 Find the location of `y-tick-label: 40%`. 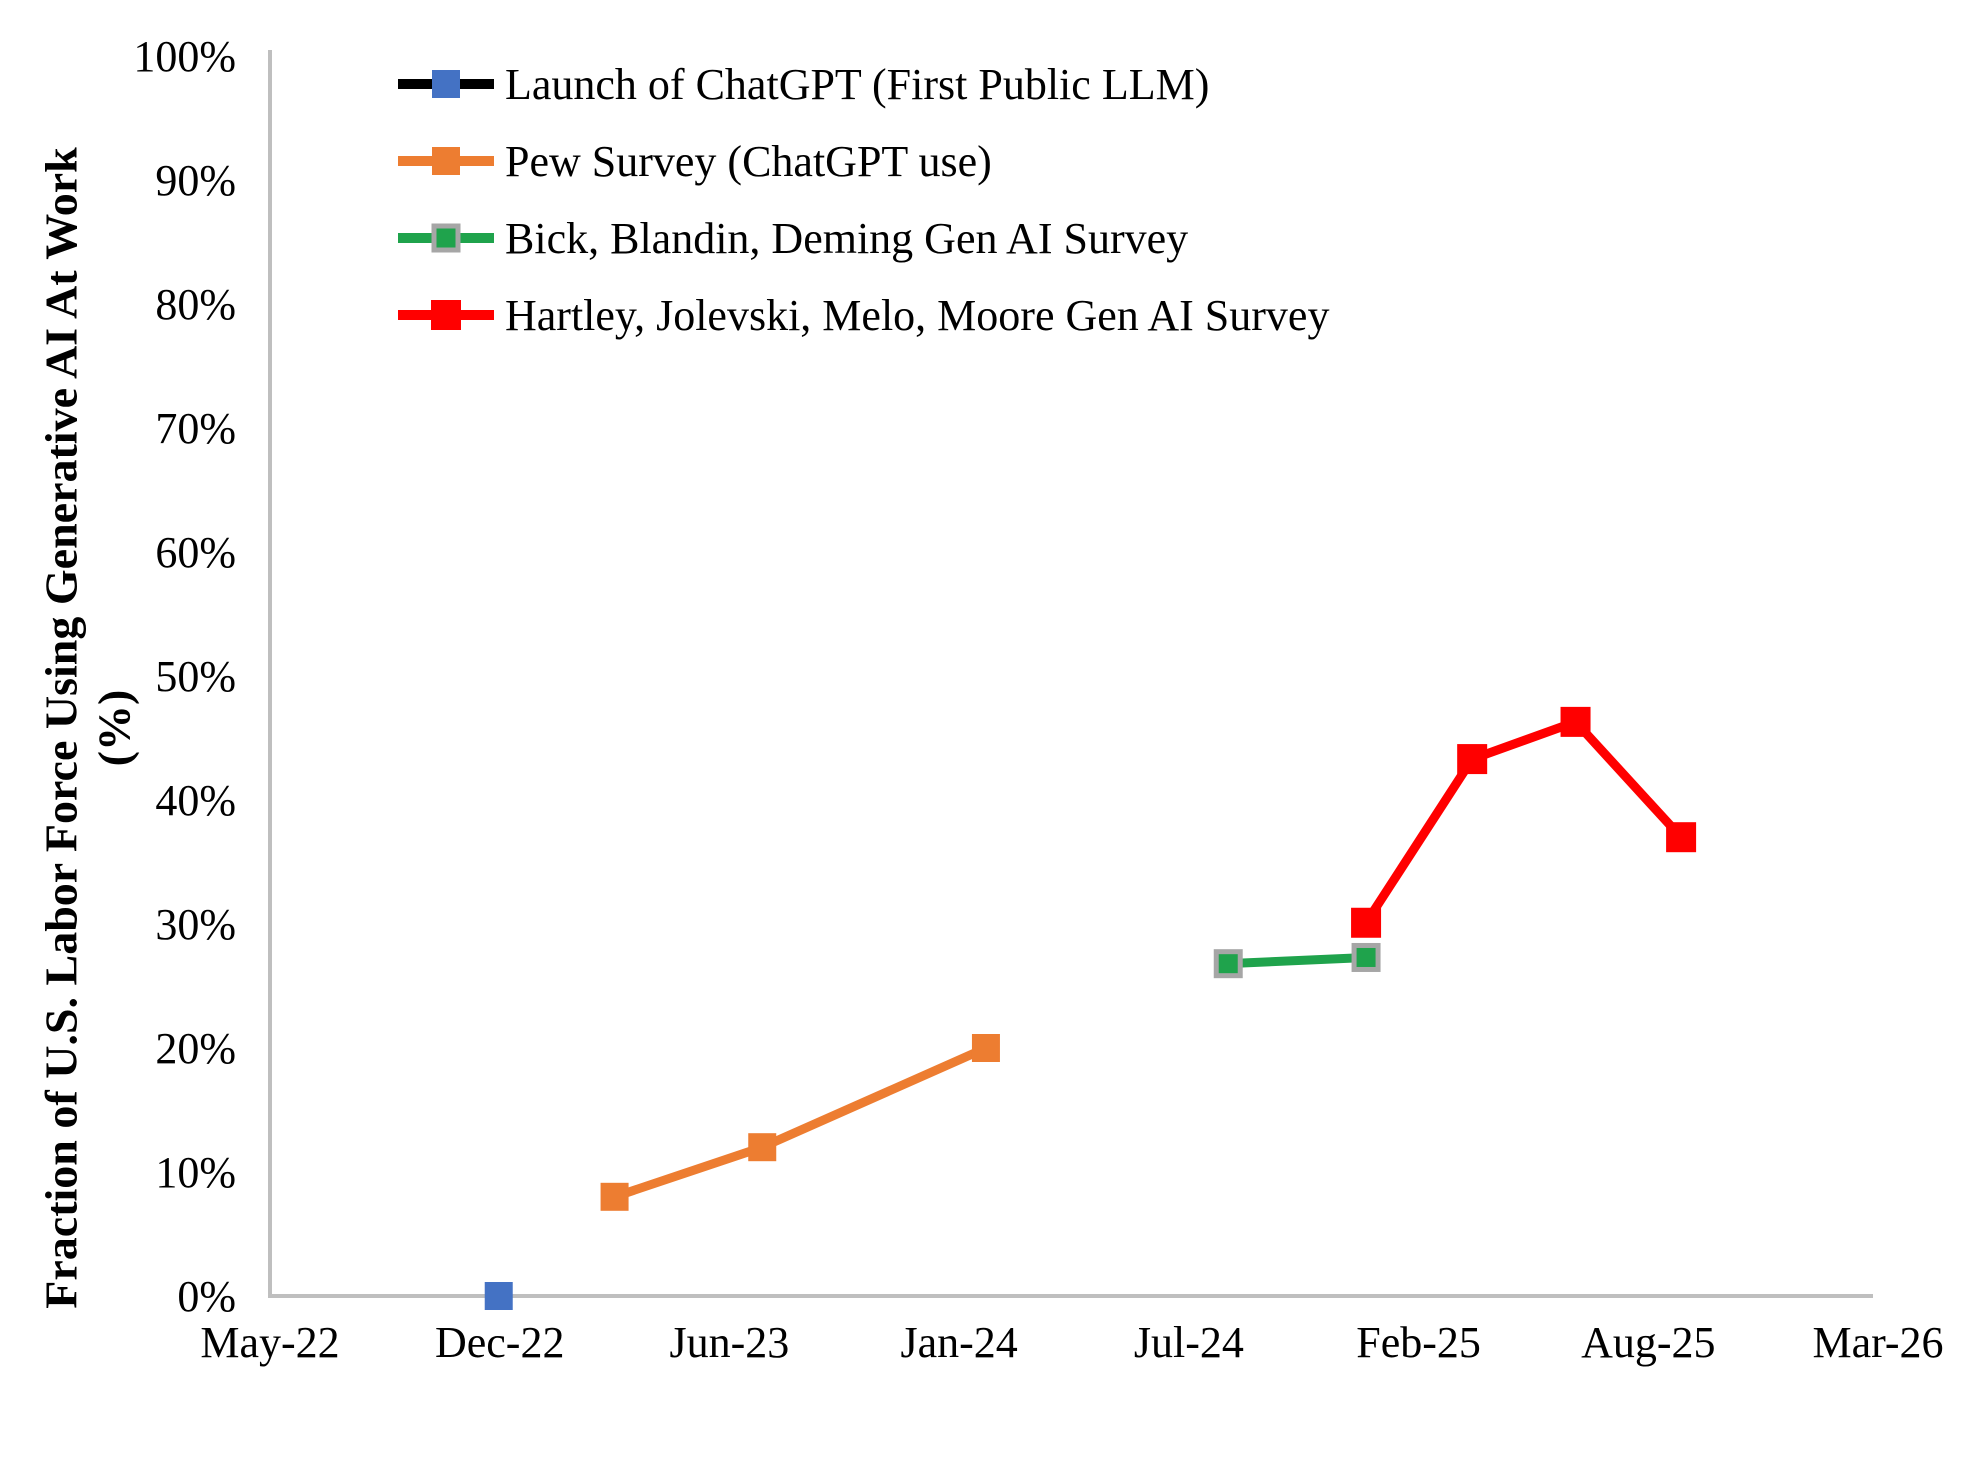

y-tick-label: 40% is located at coordinates (195, 800).